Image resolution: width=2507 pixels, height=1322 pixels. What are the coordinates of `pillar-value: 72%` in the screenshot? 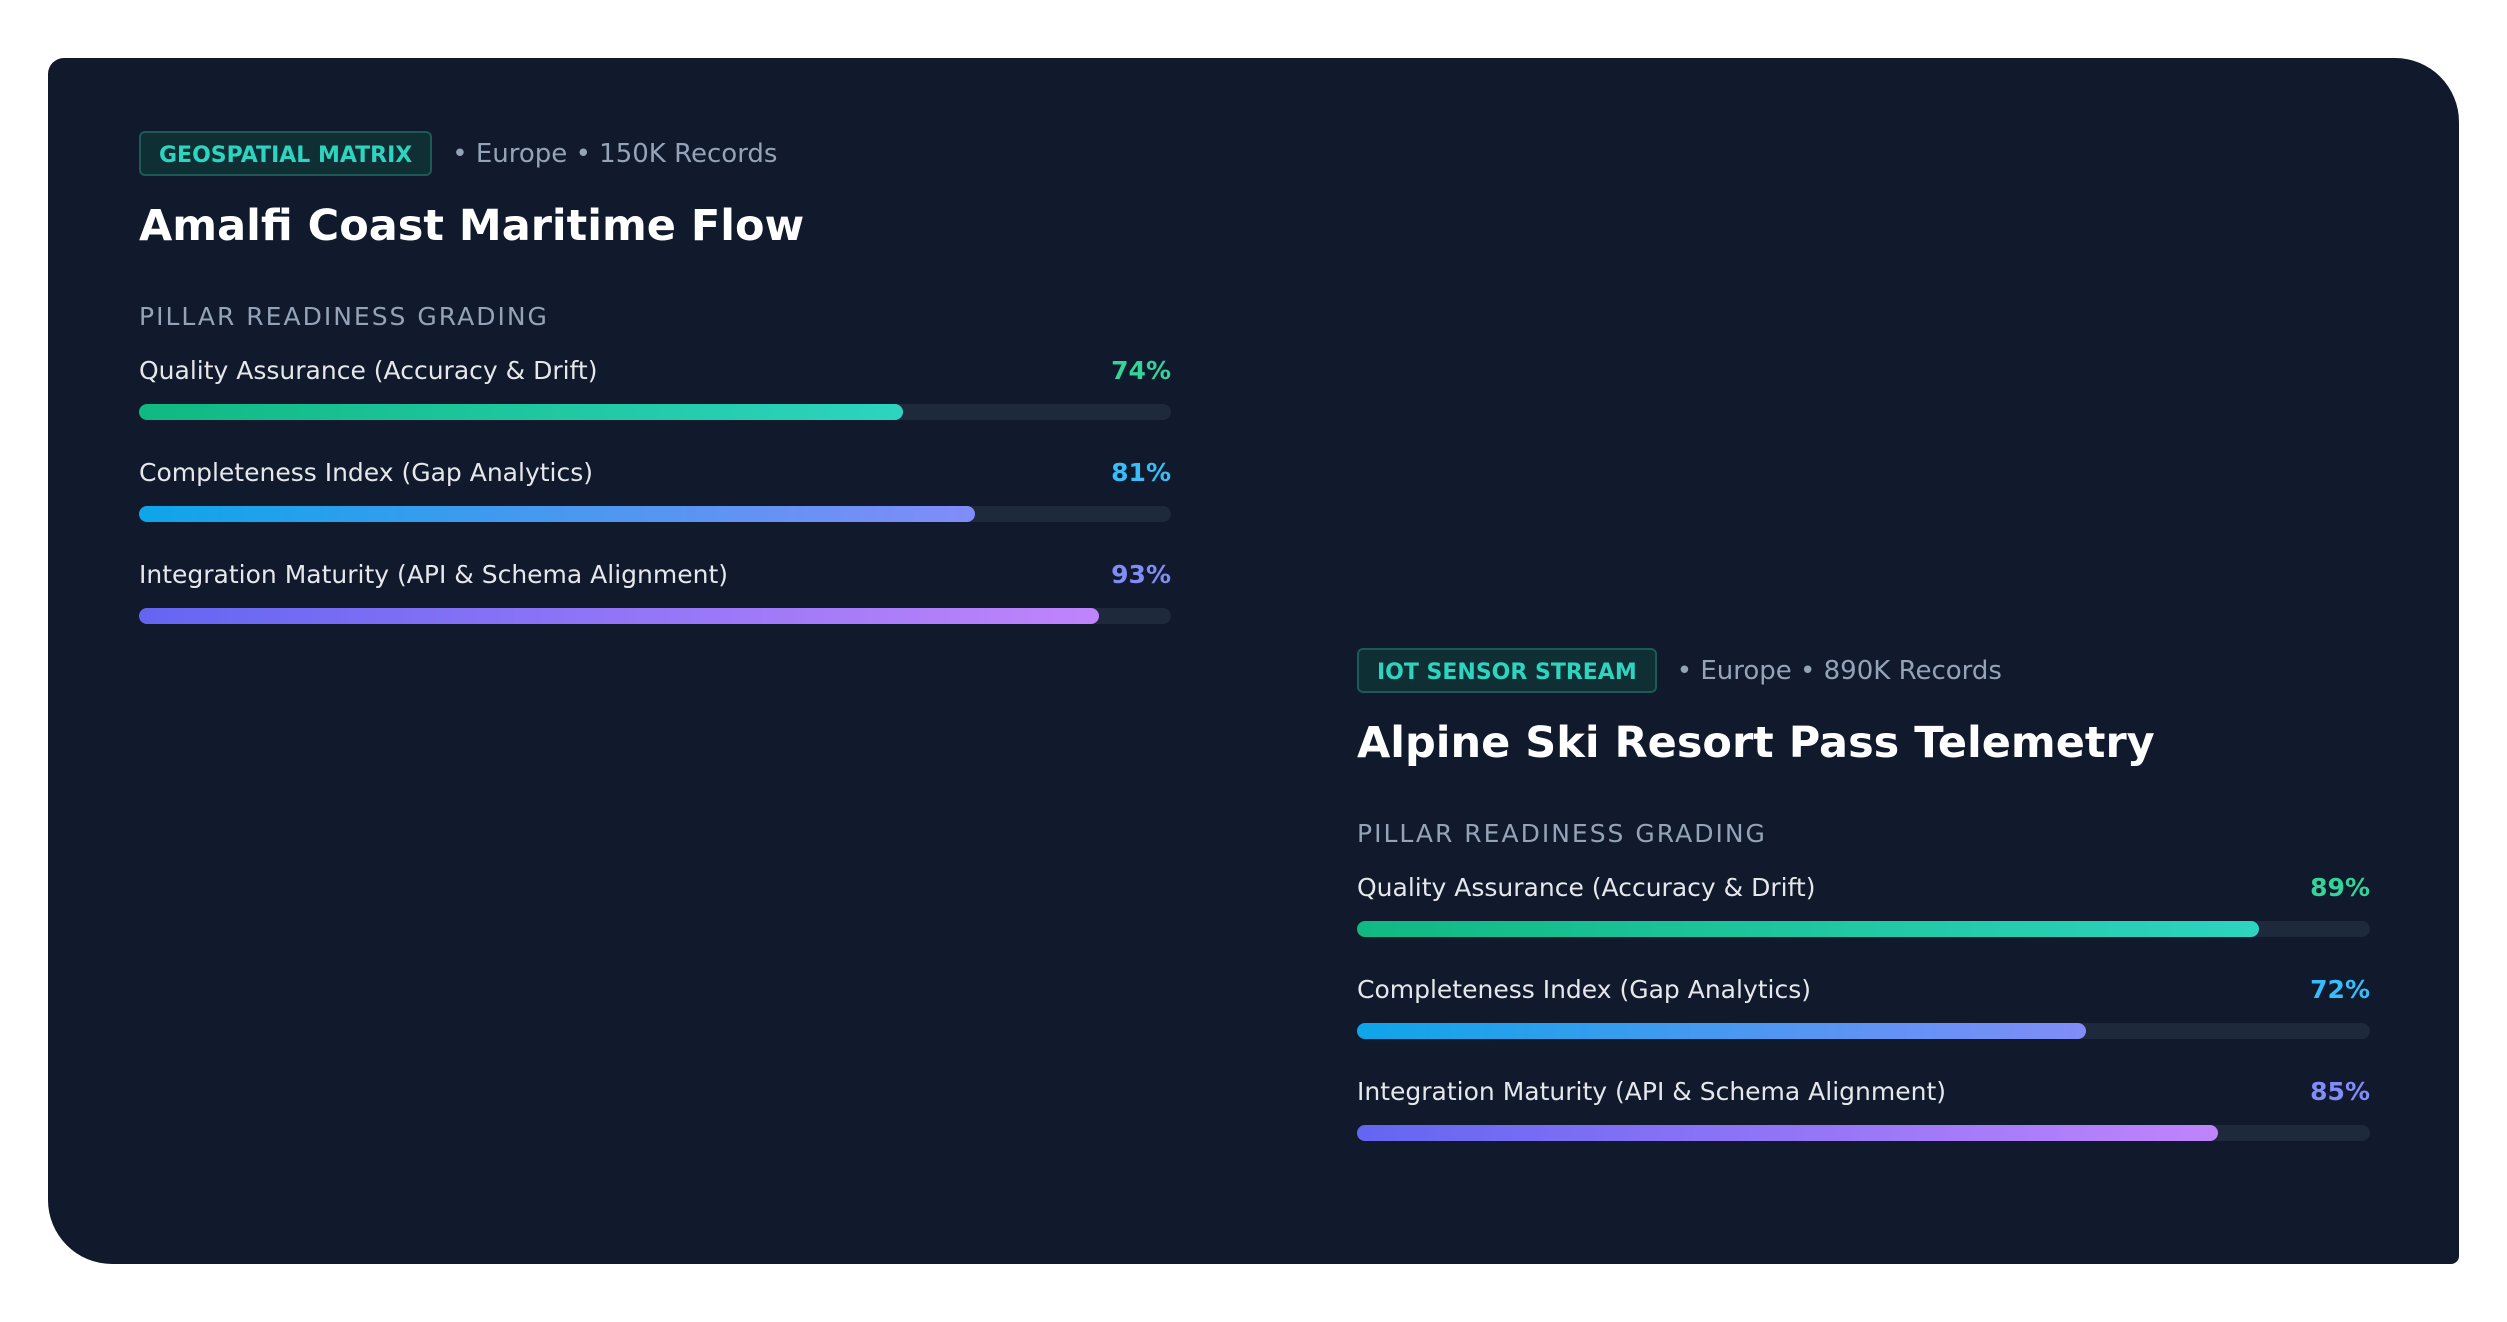 It's located at (2340, 989).